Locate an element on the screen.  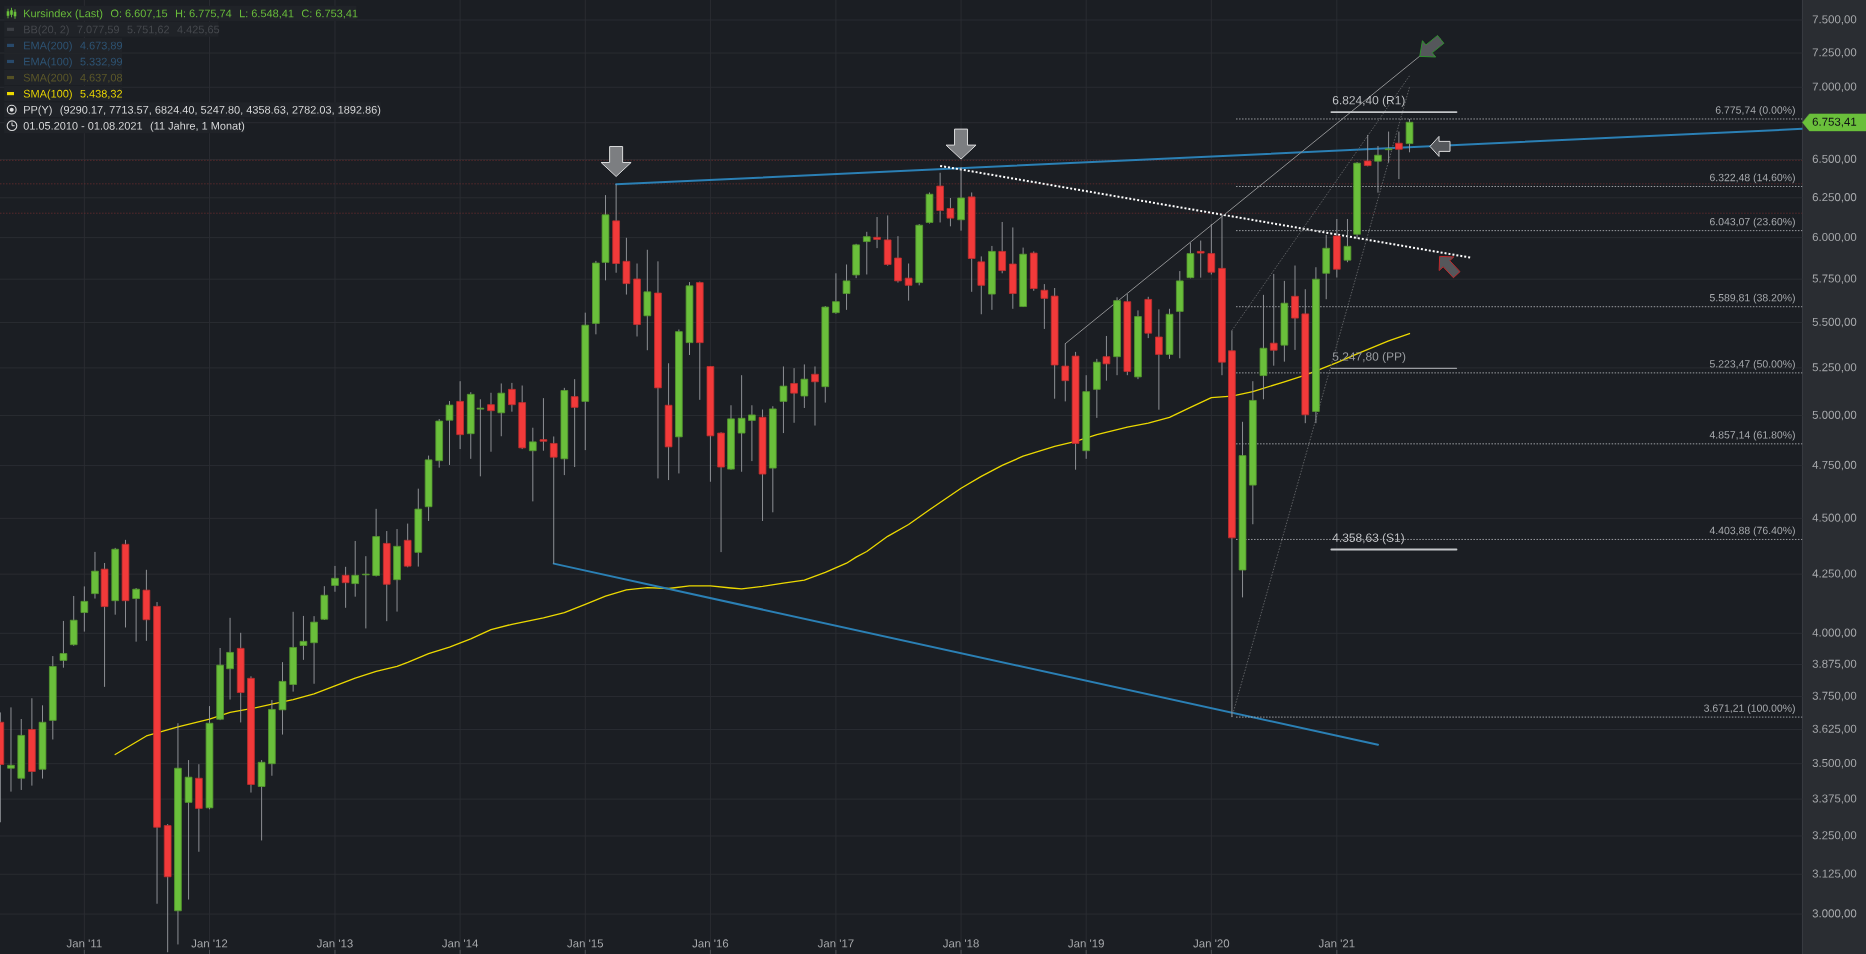
y-tick-label: 5.500,00 is located at coordinates (1834, 322).